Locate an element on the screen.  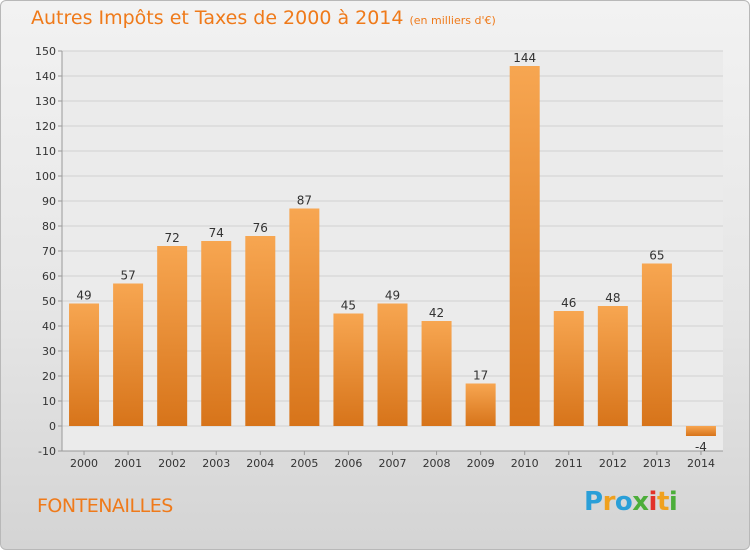
bar-2014 is located at coordinates (700, 431).